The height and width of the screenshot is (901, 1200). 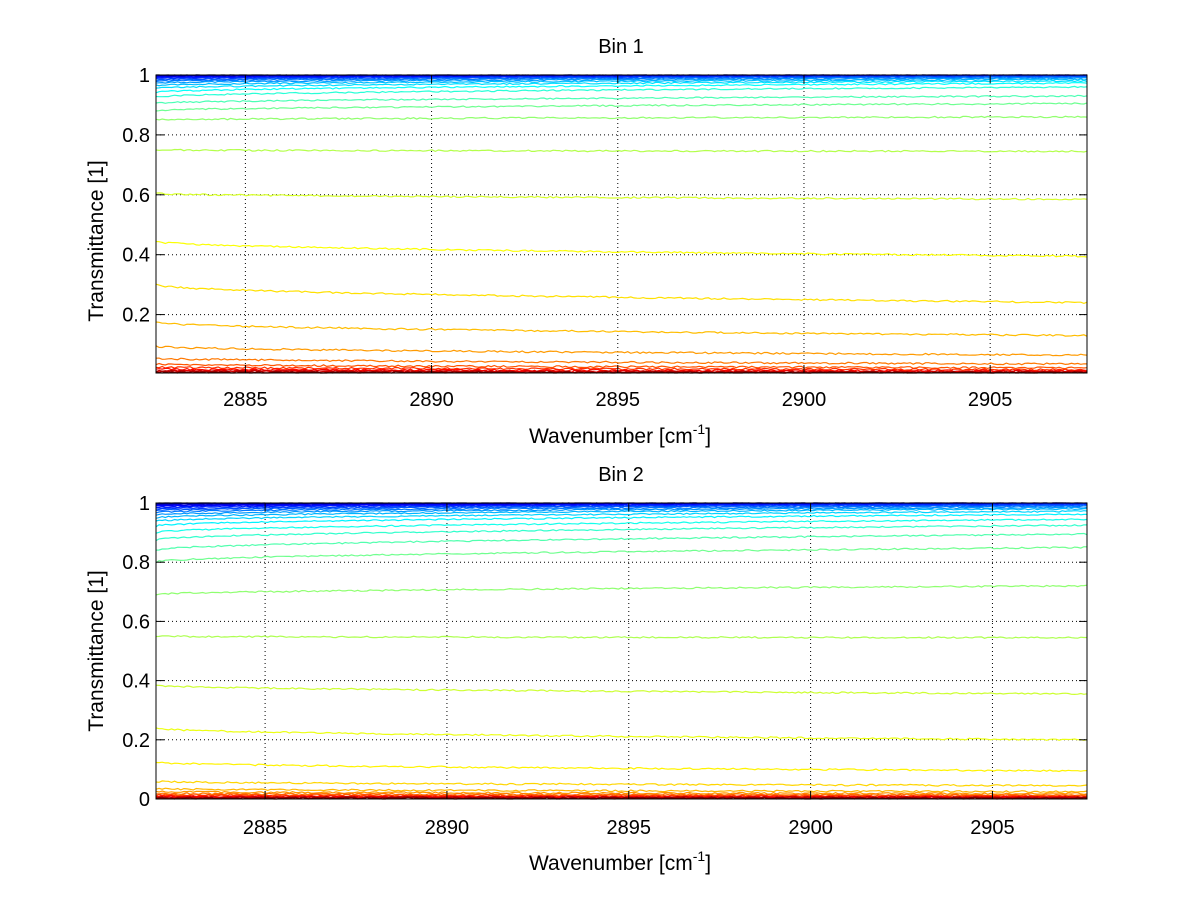 What do you see at coordinates (621, 475) in the screenshot?
I see `chart-title: Bin 2` at bounding box center [621, 475].